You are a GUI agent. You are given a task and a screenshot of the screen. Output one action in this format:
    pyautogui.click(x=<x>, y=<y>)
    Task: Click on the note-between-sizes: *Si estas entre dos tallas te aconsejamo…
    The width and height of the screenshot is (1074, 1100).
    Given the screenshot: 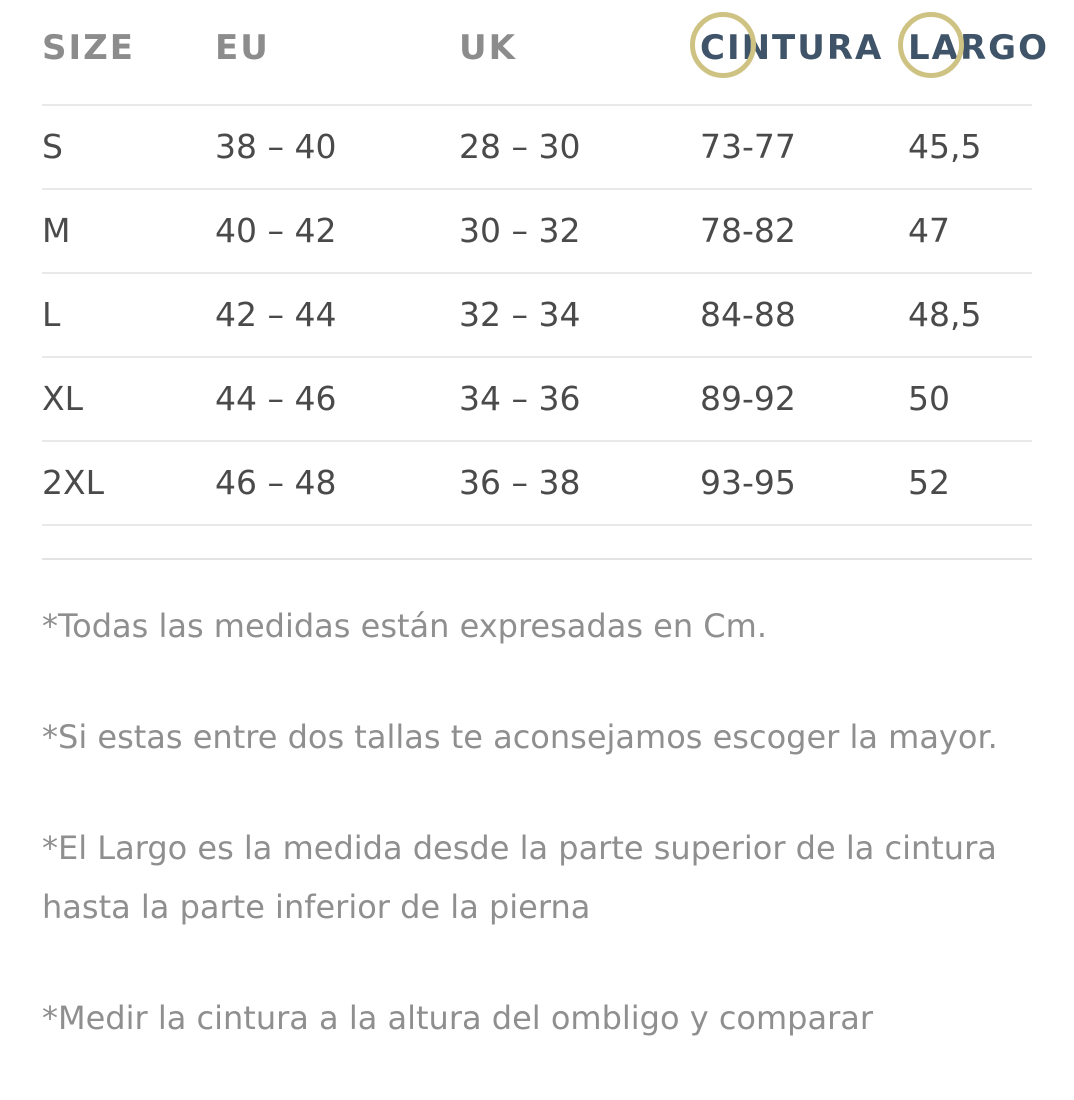 What is the action you would take?
    pyautogui.click(x=520, y=737)
    